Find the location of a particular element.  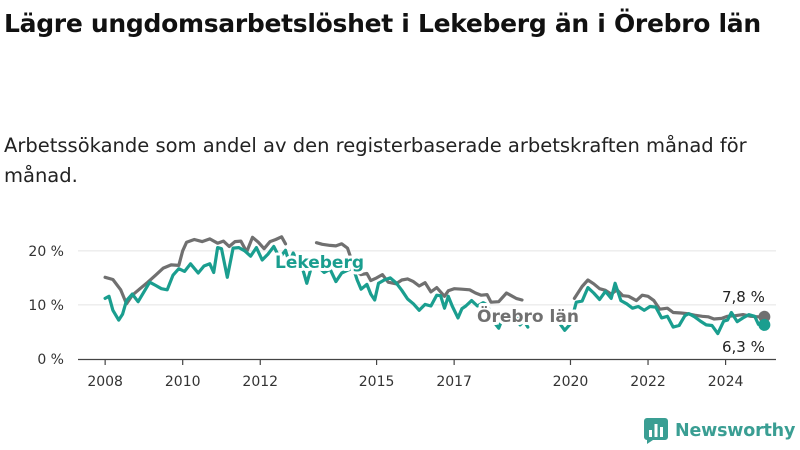

brand-logo: Newsworthy is located at coordinates (719, 431).